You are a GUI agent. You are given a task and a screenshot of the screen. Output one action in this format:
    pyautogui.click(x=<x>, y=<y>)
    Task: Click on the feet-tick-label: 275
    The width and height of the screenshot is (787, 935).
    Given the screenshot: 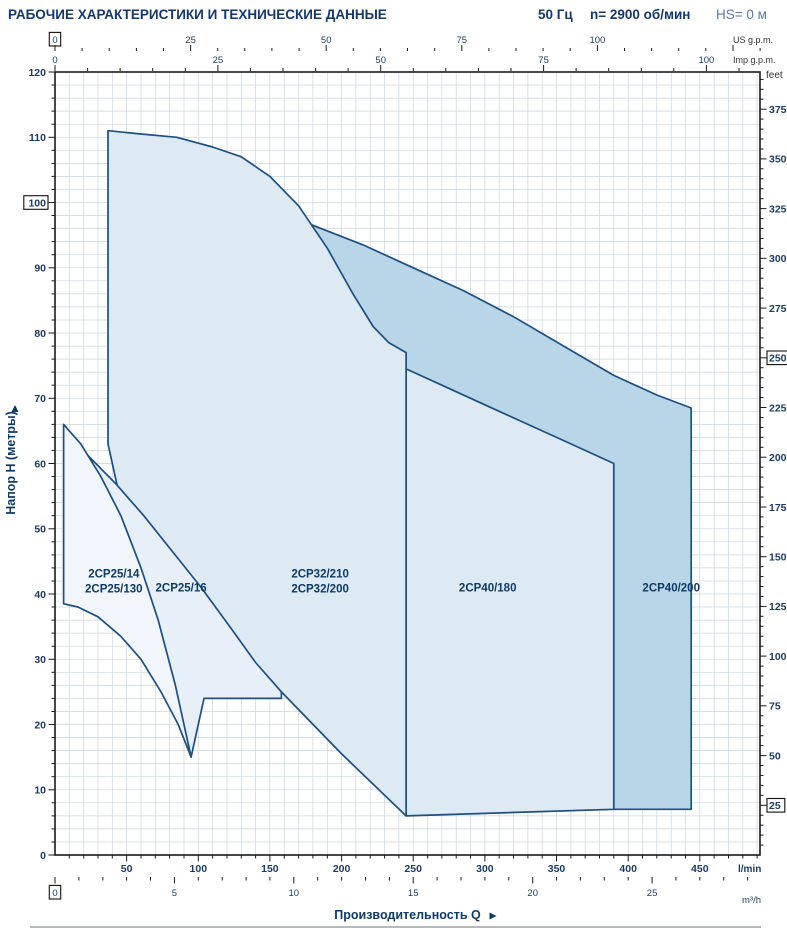 What is the action you would take?
    pyautogui.click(x=778, y=309)
    